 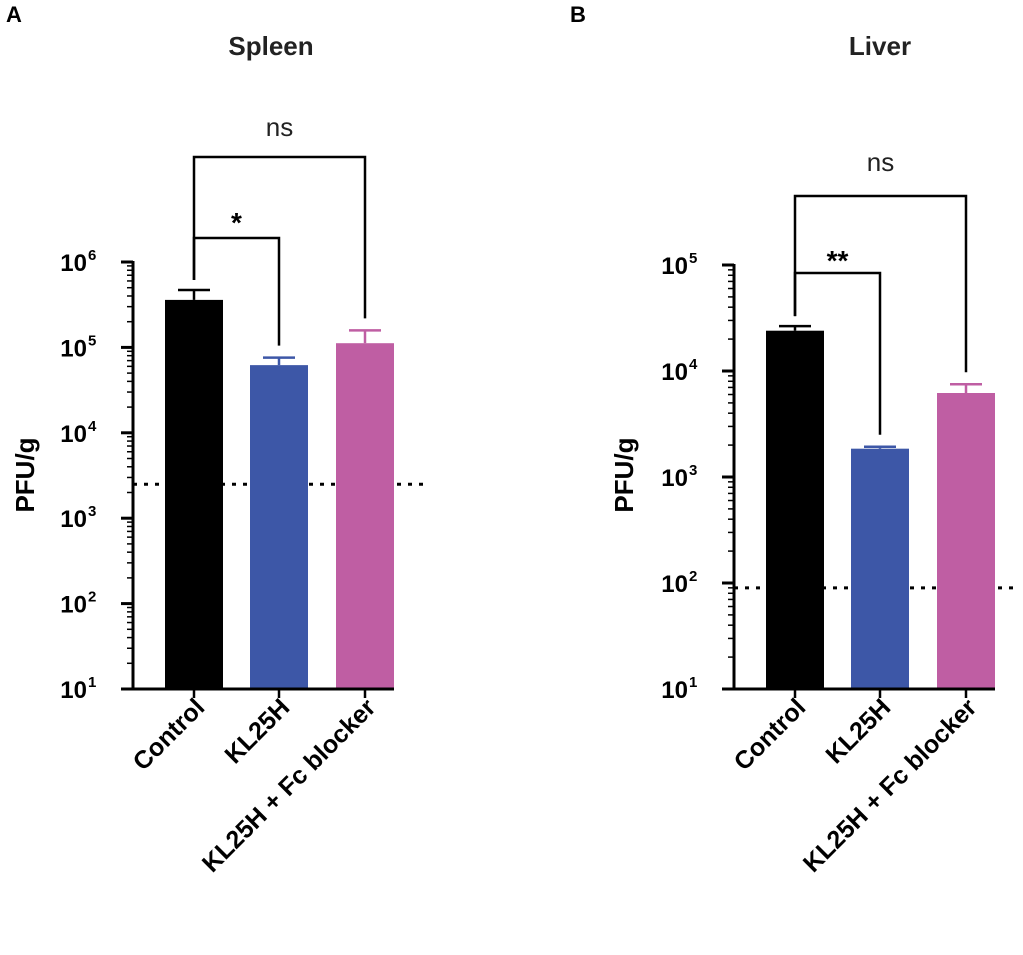 What do you see at coordinates (92, 255) in the screenshot?
I see `y-tick-exponent: 6` at bounding box center [92, 255].